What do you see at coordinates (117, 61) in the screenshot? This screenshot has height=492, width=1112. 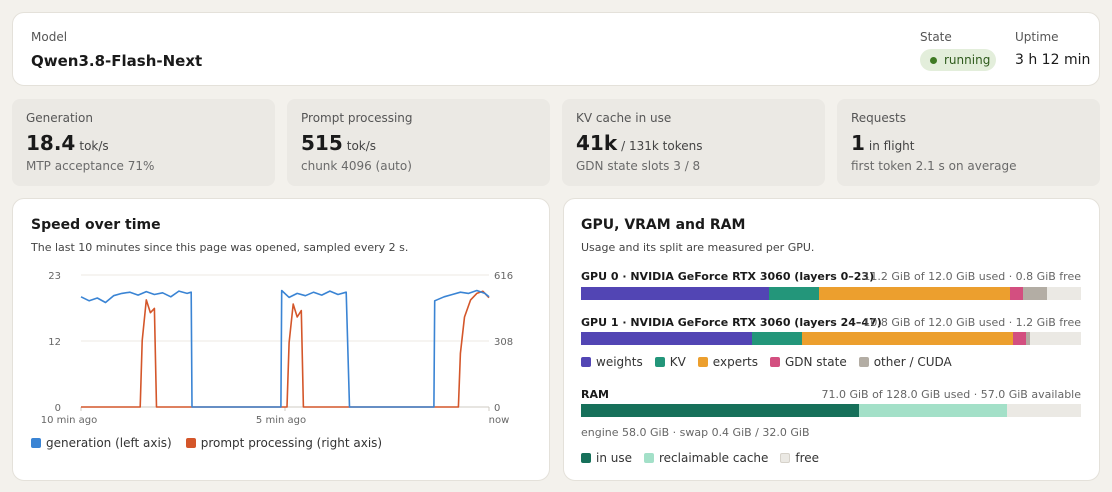 I see `model-name: Qwen3.8-Flash-Next` at bounding box center [117, 61].